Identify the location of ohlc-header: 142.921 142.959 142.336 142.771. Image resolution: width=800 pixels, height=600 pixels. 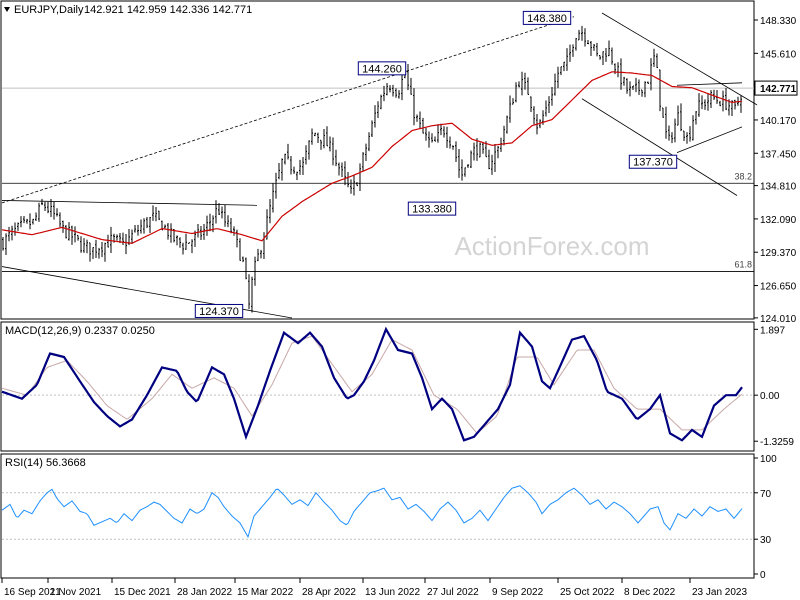
(168, 10).